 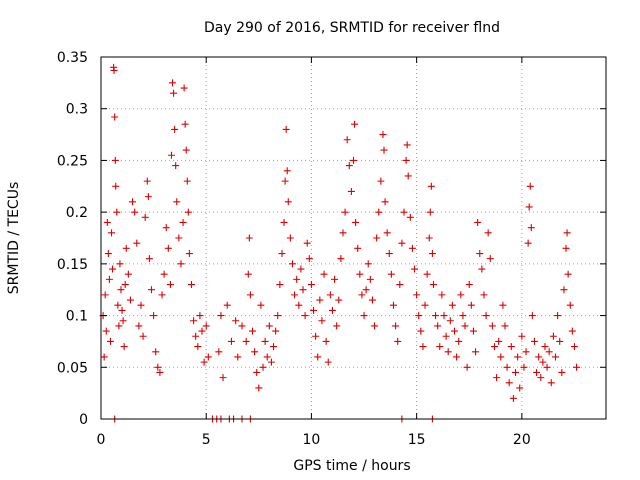 I want to click on x-tick-label: 15, so click(x=417, y=440).